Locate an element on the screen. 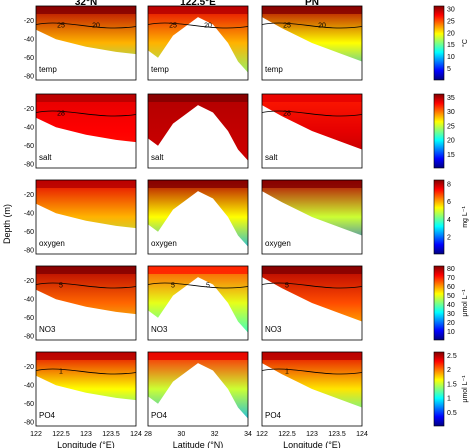  panel: 5 5 NO3 is located at coordinates (198, 303).